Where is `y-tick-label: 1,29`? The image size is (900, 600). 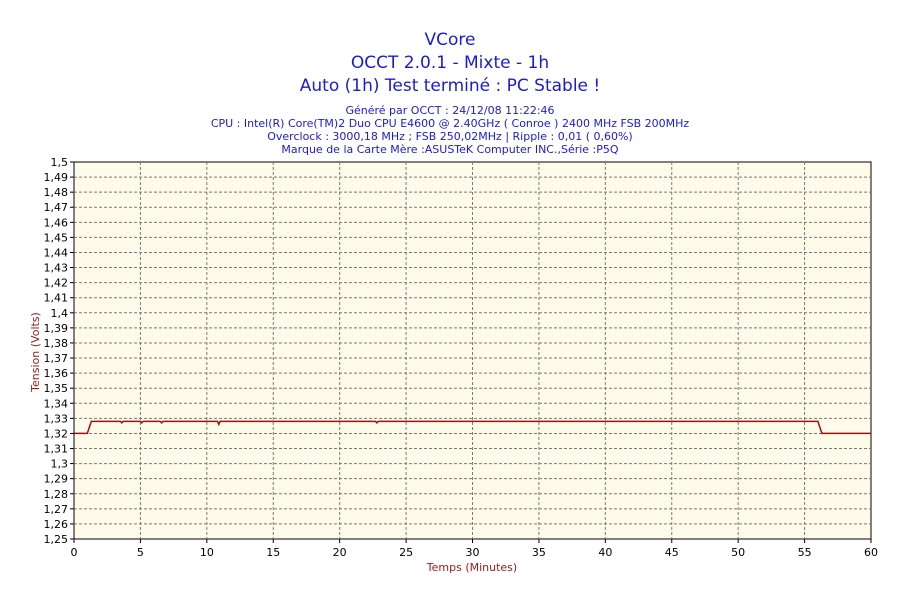 y-tick-label: 1,29 is located at coordinates (56, 479).